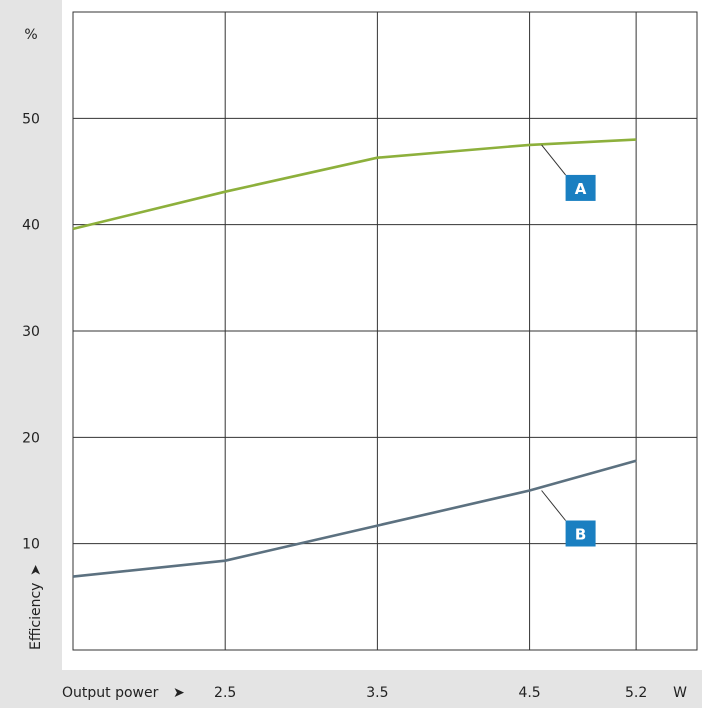 The width and height of the screenshot is (702, 708). I want to click on x-unit-label: W, so click(680, 693).